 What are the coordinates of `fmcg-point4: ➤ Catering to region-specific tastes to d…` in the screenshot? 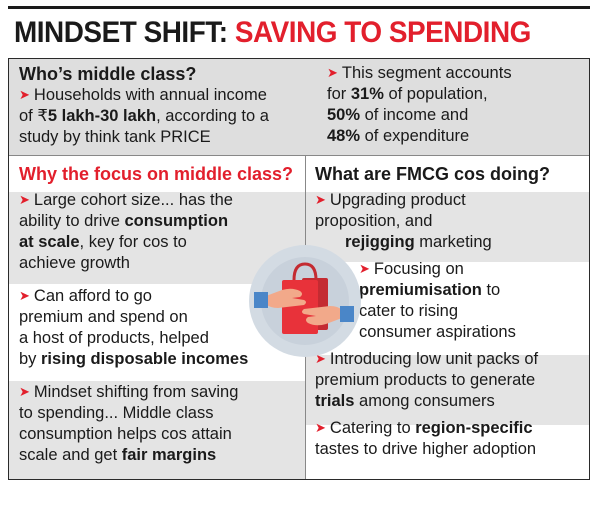 It's located at (426, 438).